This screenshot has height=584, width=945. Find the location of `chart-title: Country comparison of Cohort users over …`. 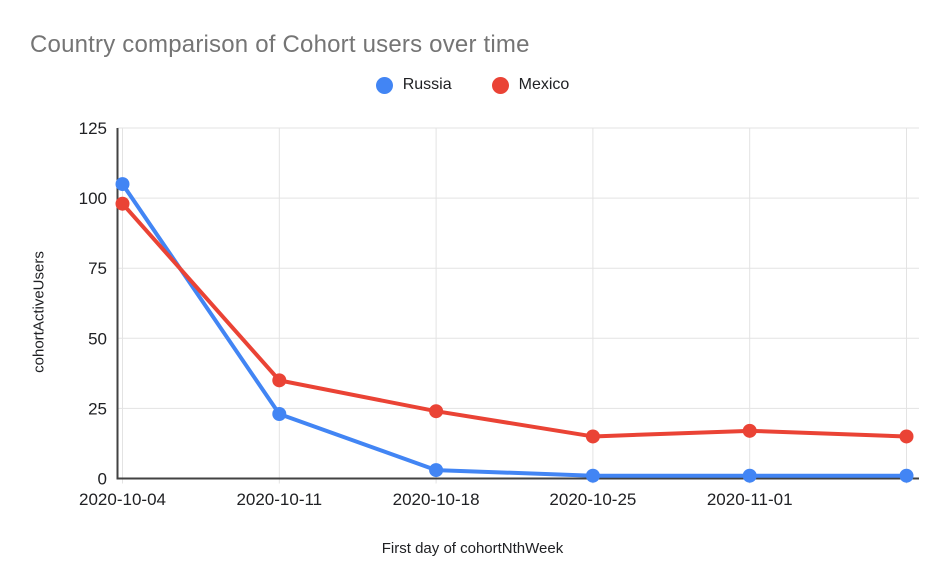

chart-title: Country comparison of Cohort users over … is located at coordinates (280, 44).